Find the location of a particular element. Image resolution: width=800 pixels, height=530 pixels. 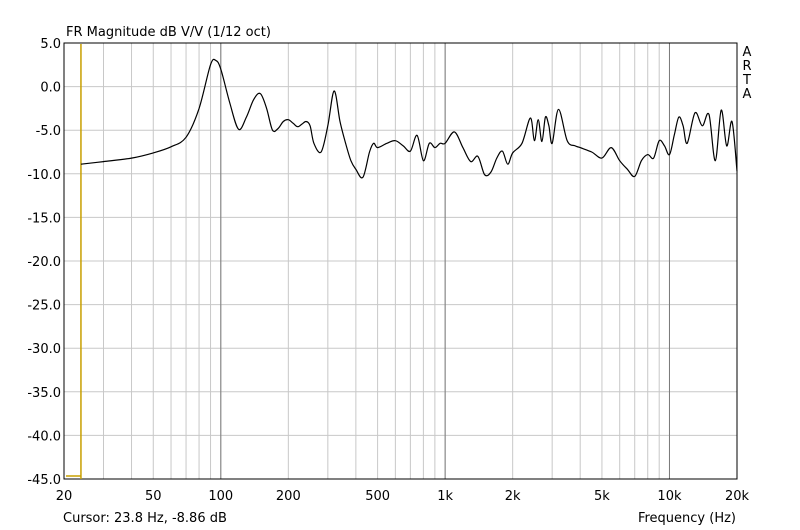

y-tick-label: 5.0 is located at coordinates (50, 44).